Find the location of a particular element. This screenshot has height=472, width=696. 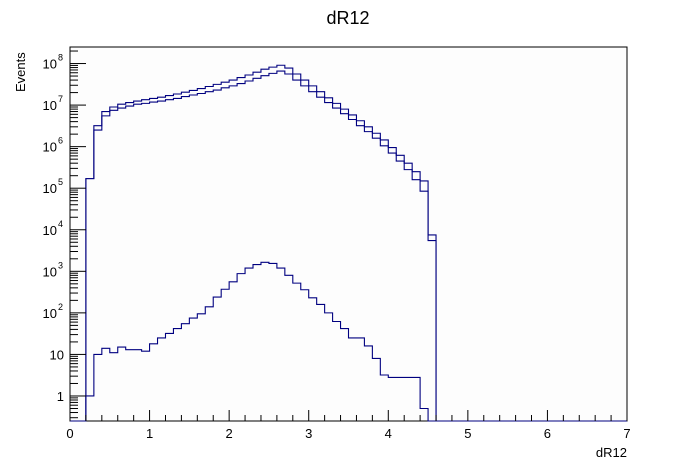

x-tick-label: 3 is located at coordinates (308, 433).